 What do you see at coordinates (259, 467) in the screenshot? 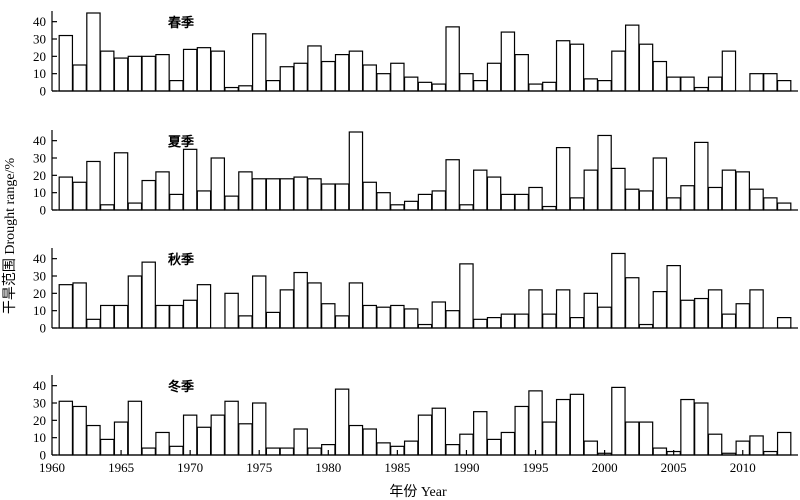
I see `x-tick-label: 1975` at bounding box center [259, 467].